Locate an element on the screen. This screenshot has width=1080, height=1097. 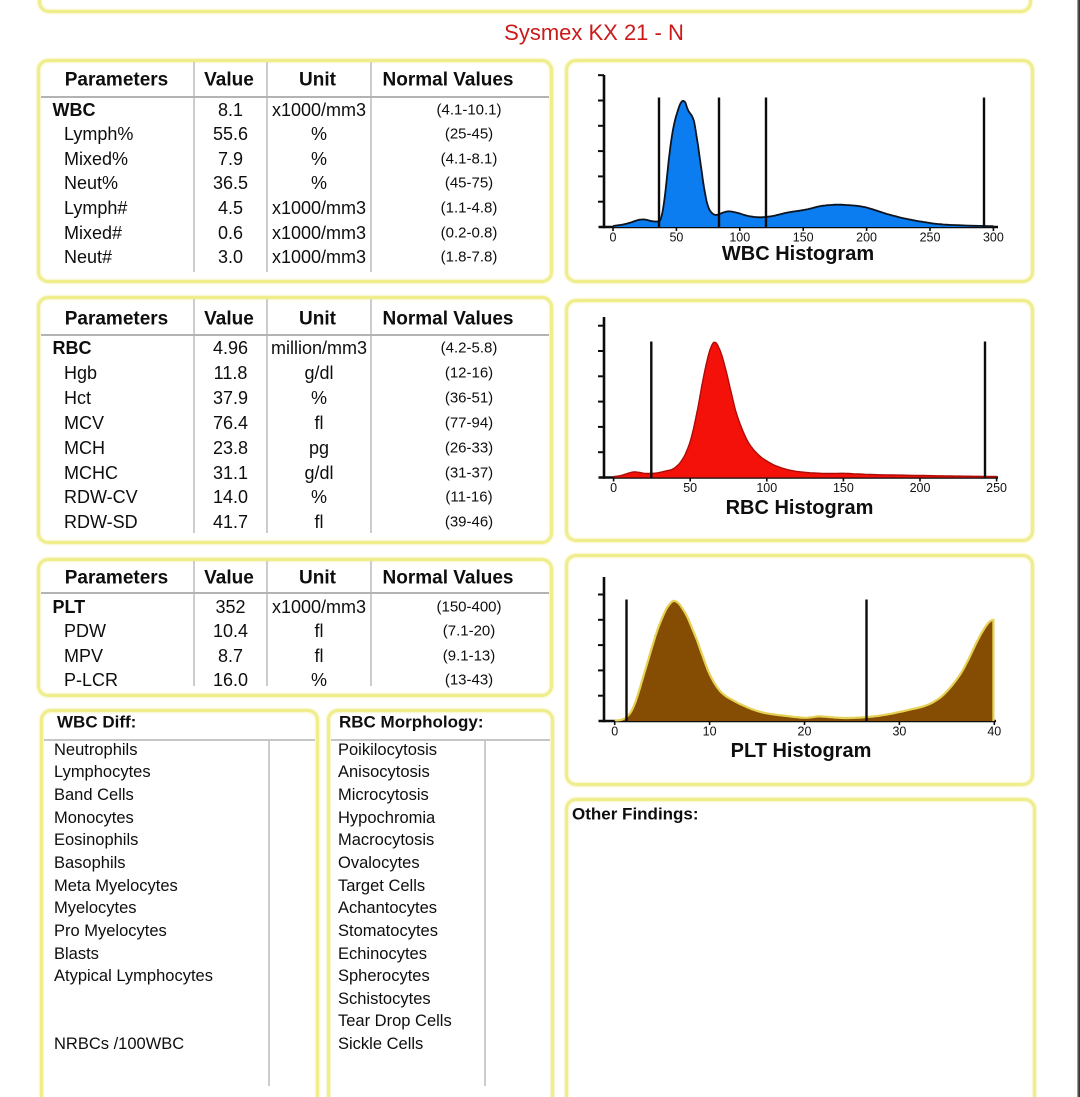
svg-text: 300 is located at coordinates (993, 238).